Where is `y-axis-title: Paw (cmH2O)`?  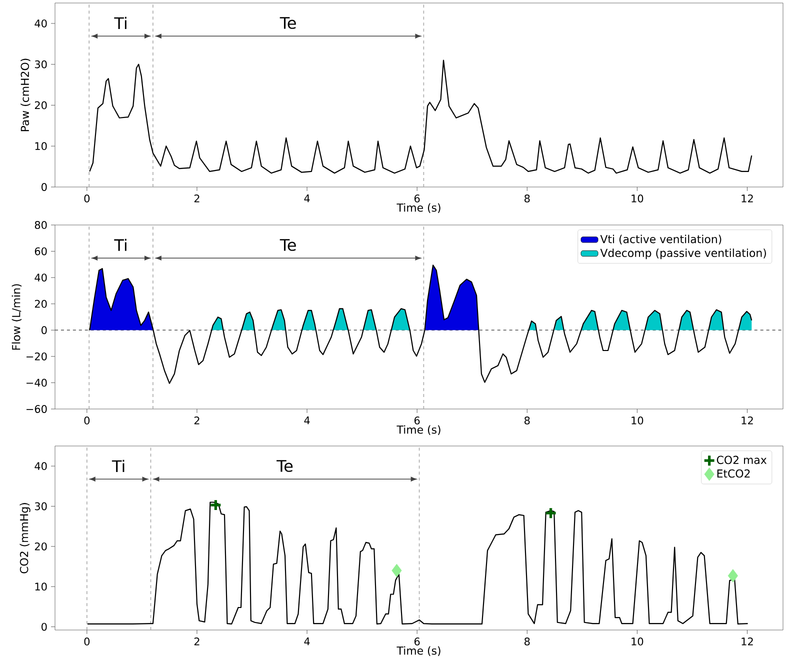 y-axis-title: Paw (cmH2O) is located at coordinates (25, 95).